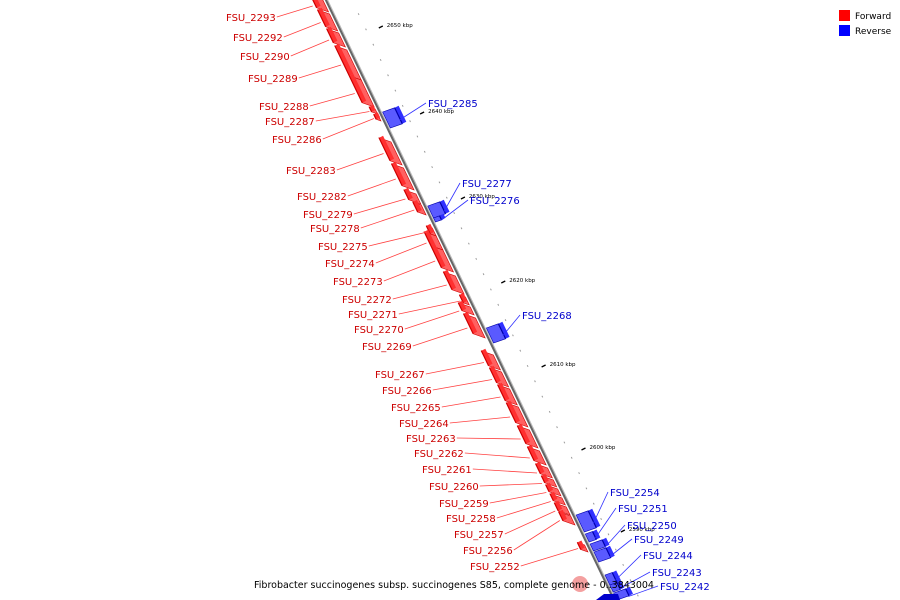  Describe the element at coordinates (488, 551) in the screenshot. I see `gene-label-fsu-2256: FSU_2256` at that location.